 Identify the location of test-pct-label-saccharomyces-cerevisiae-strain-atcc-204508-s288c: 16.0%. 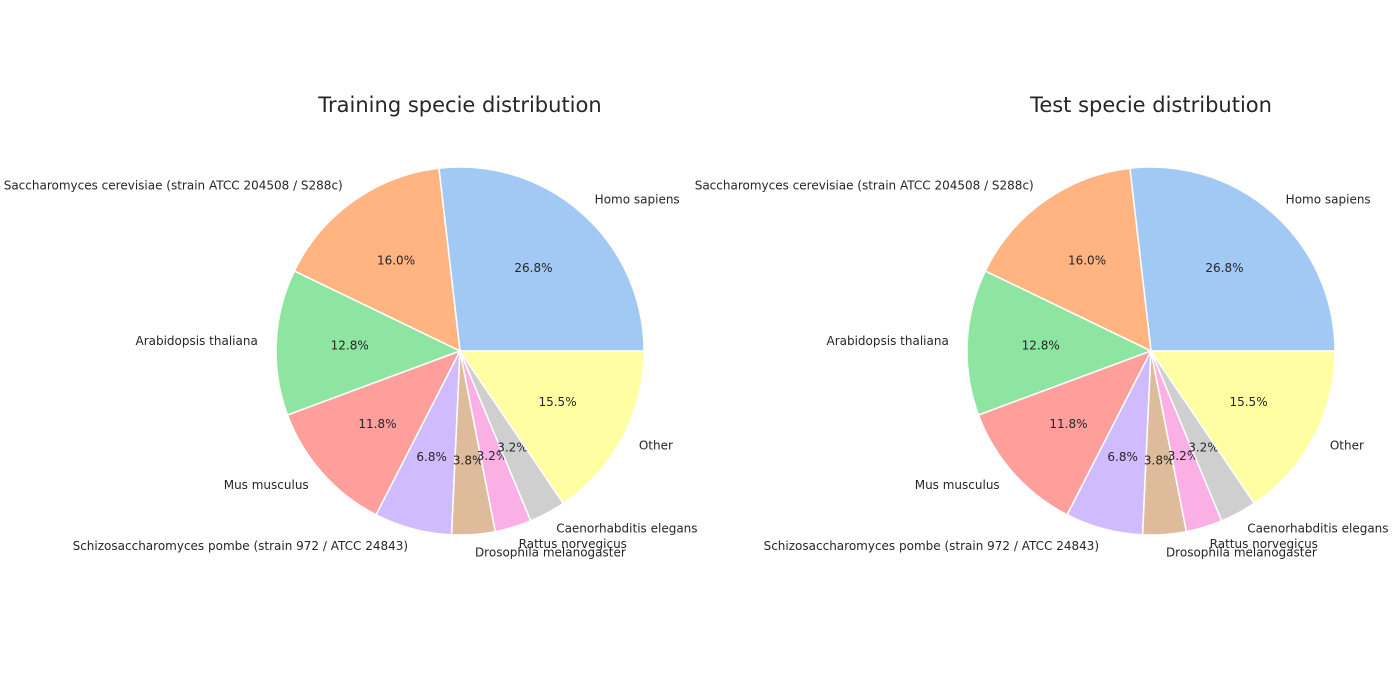
(1087, 261).